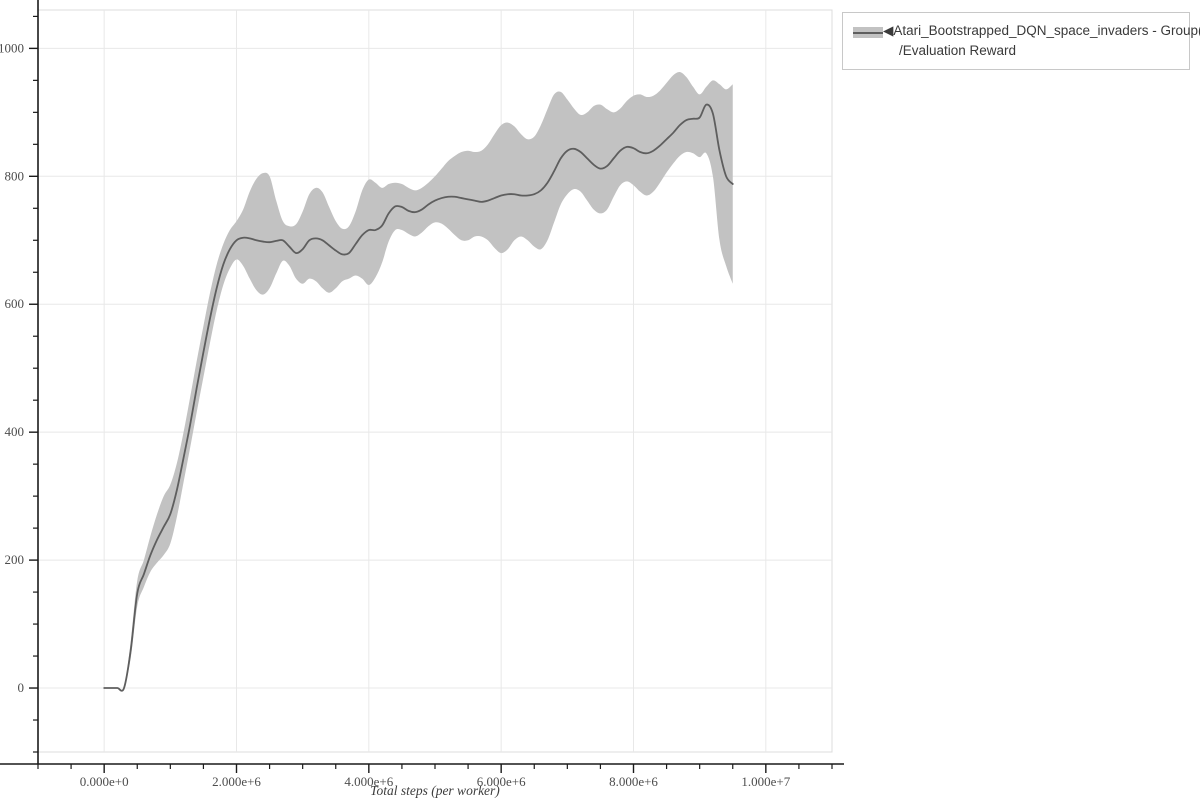 The height and width of the screenshot is (800, 1200). I want to click on y-tick-label: 600, so click(15, 303).